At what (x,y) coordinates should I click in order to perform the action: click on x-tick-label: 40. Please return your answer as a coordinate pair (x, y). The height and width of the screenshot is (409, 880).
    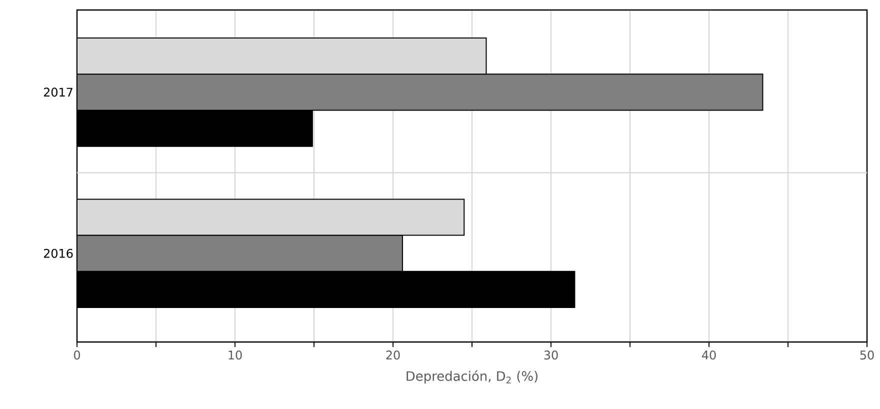
    Looking at the image, I should click on (709, 355).